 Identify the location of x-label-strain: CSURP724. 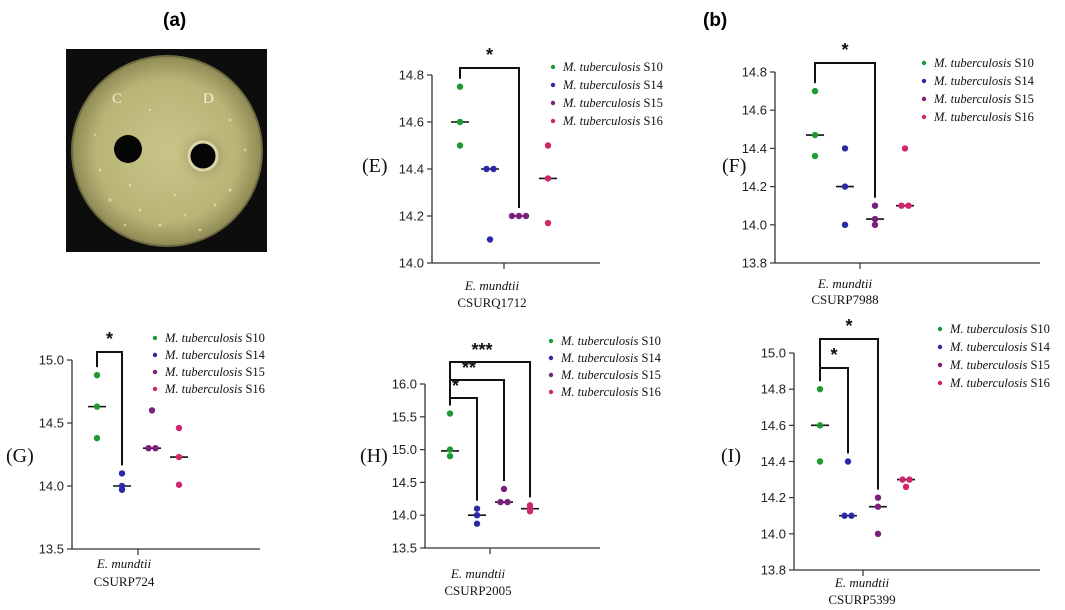
(124, 581).